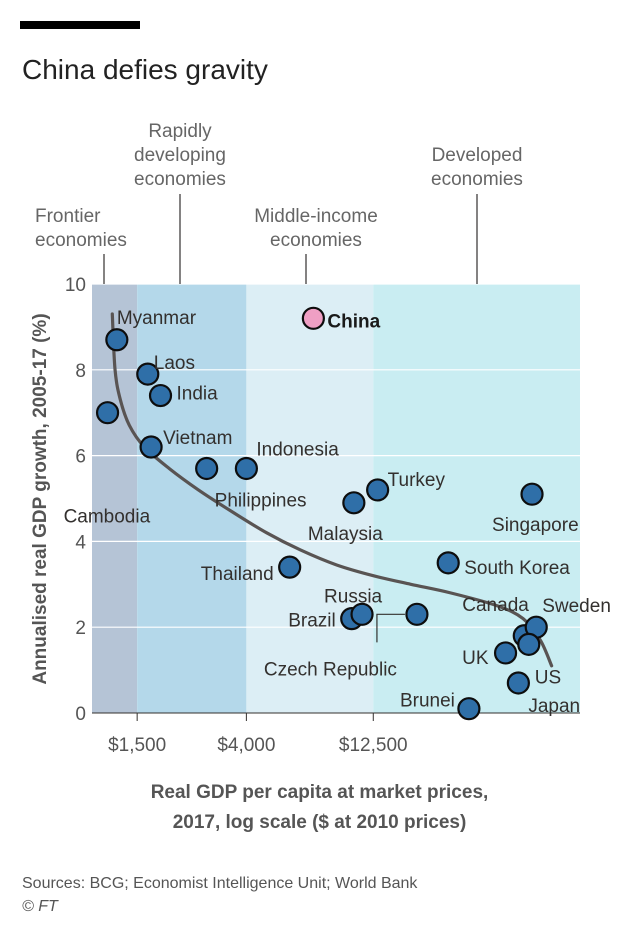 Image resolution: width=639 pixels, height=932 pixels. What do you see at coordinates (353, 596) in the screenshot?
I see `point-label-russia: Russia` at bounding box center [353, 596].